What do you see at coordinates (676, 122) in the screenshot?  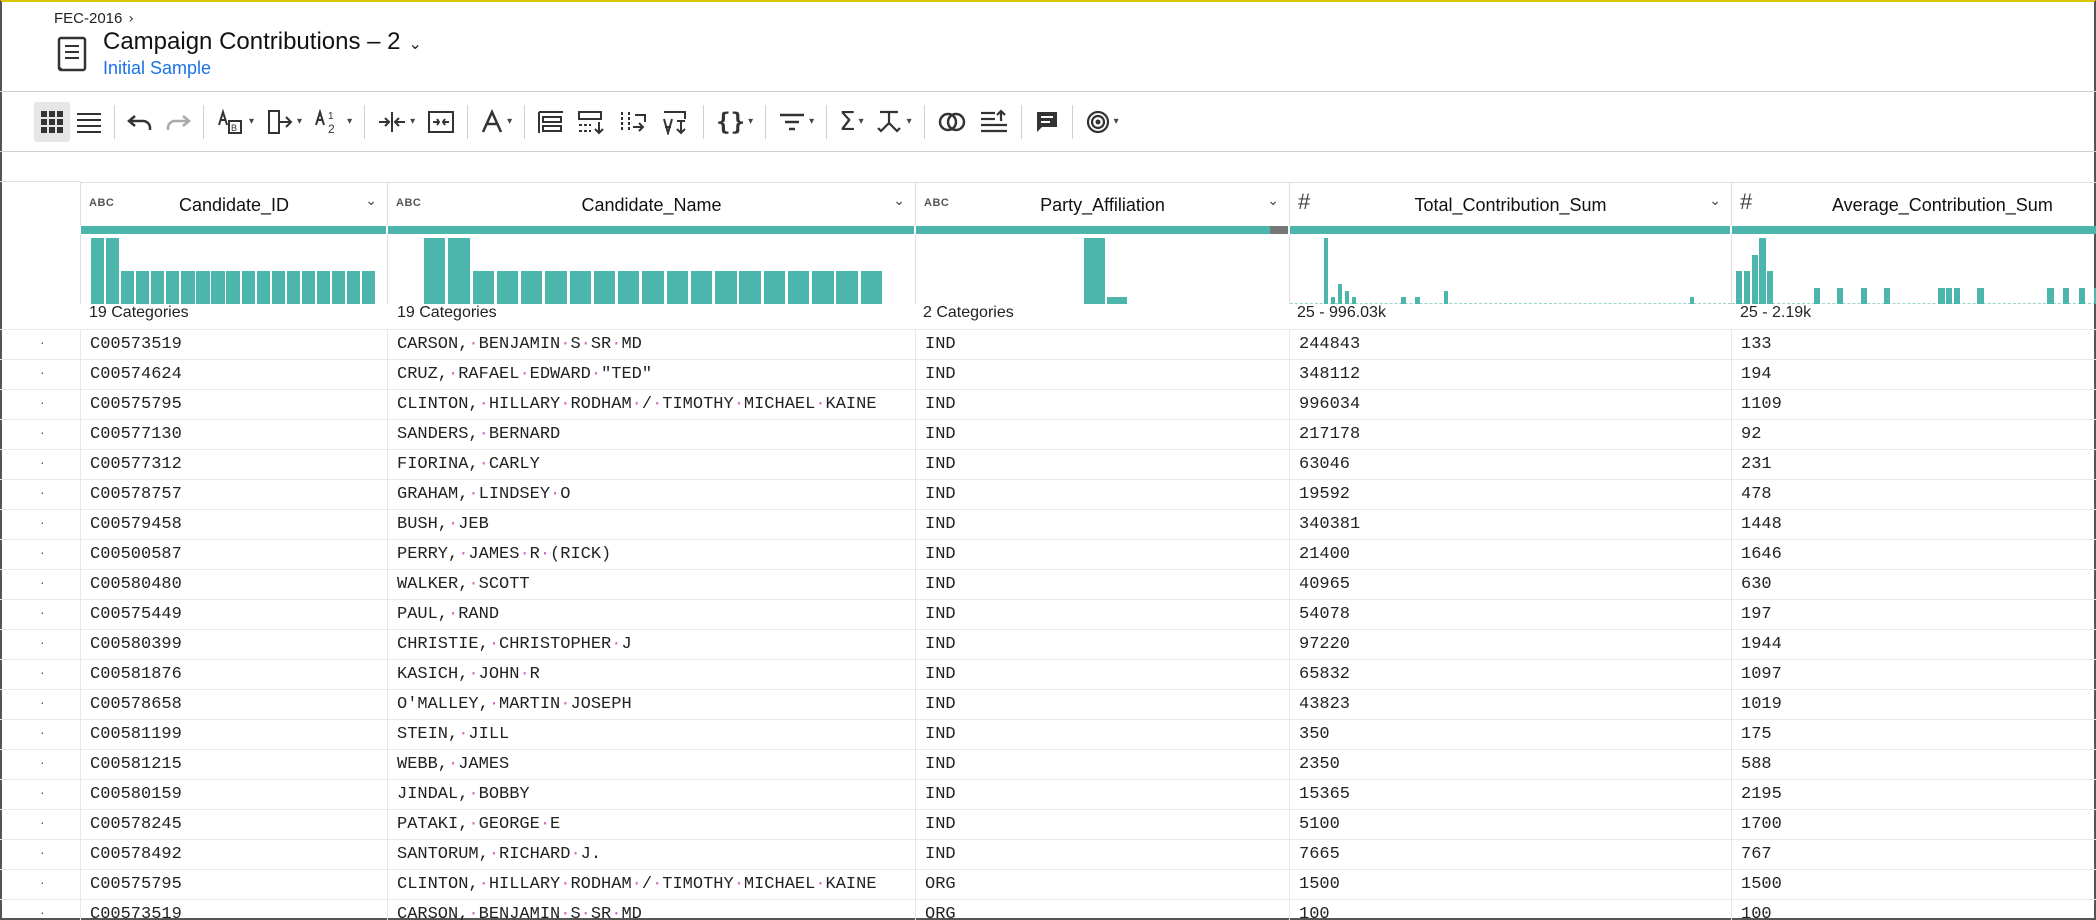 I see `extract-icon` at bounding box center [676, 122].